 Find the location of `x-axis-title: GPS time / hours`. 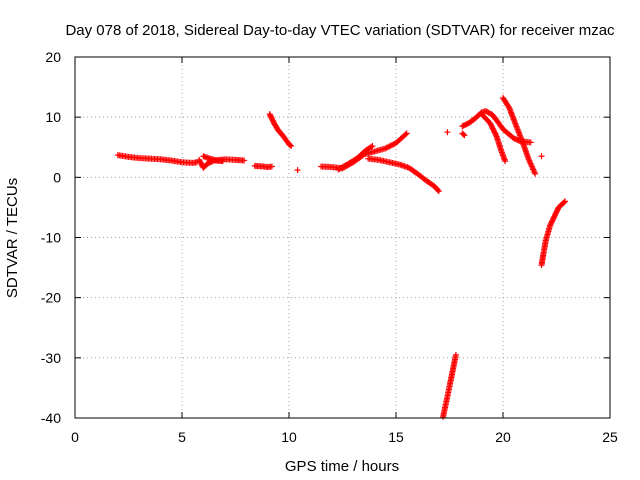

x-axis-title: GPS time / hours is located at coordinates (342, 466).